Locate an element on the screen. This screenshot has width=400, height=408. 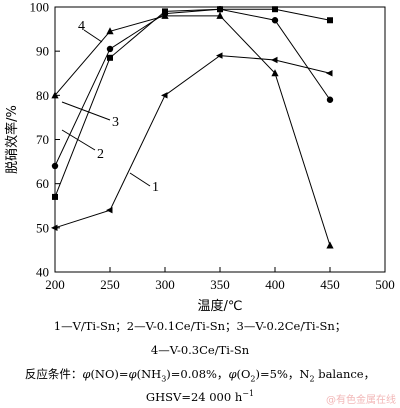
n2-symbol: N is located at coordinates (304, 374).